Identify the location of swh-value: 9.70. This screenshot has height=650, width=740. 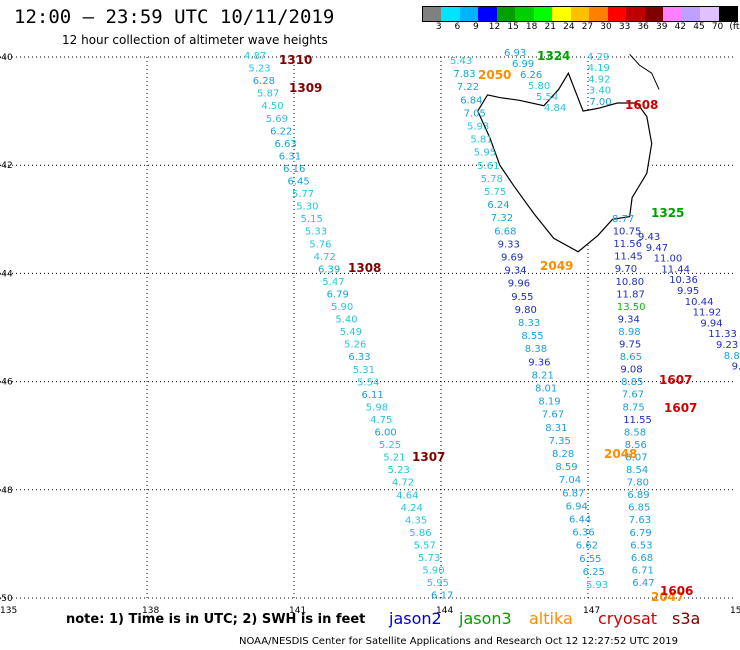
(626, 269).